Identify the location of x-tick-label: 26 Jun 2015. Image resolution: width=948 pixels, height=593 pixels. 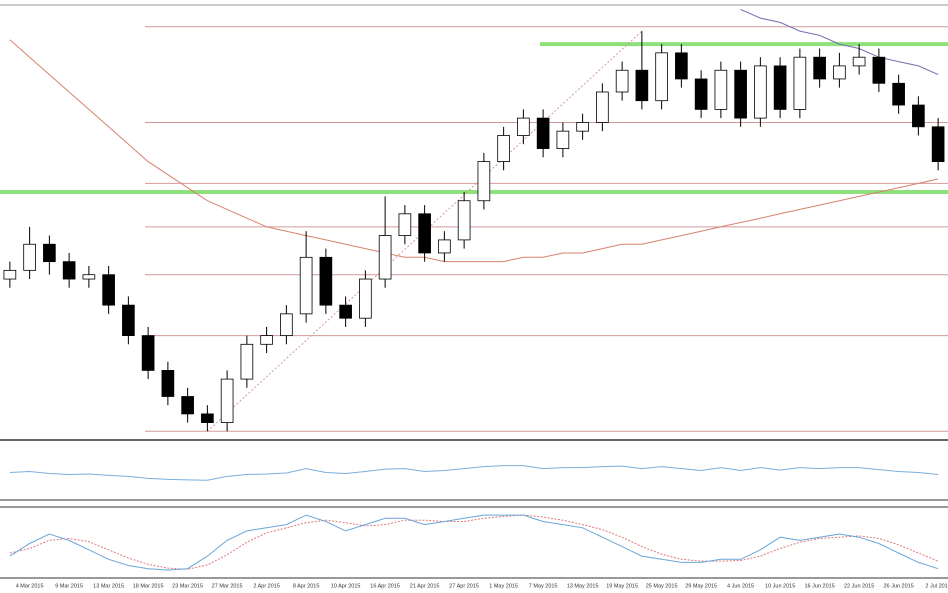
(898, 586).